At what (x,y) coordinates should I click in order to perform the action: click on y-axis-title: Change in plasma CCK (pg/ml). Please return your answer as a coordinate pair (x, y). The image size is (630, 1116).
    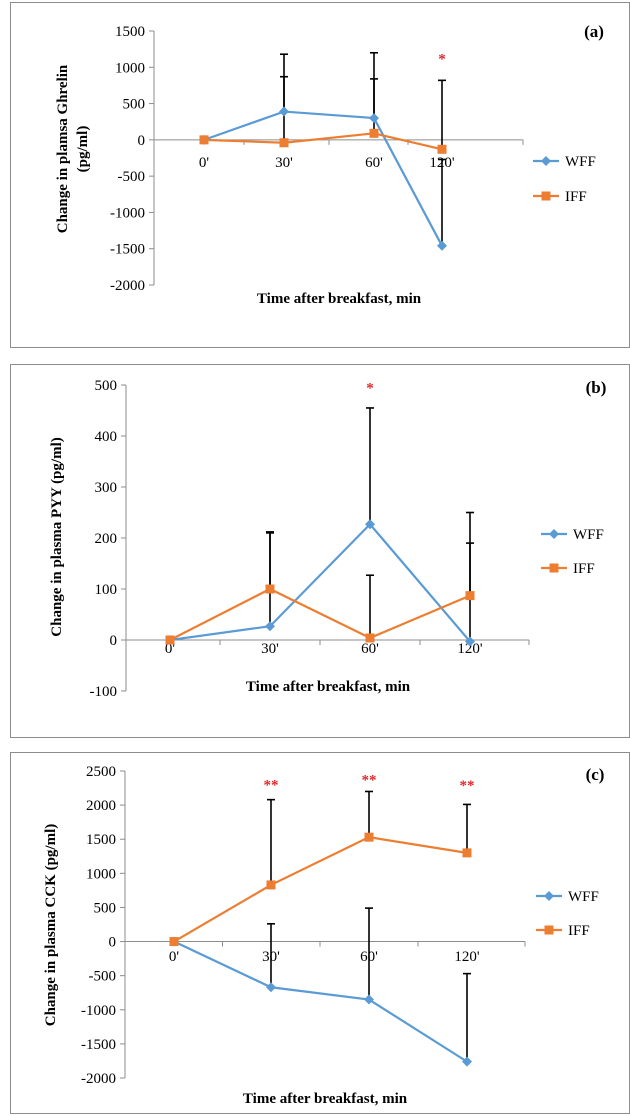
    Looking at the image, I should click on (51, 925).